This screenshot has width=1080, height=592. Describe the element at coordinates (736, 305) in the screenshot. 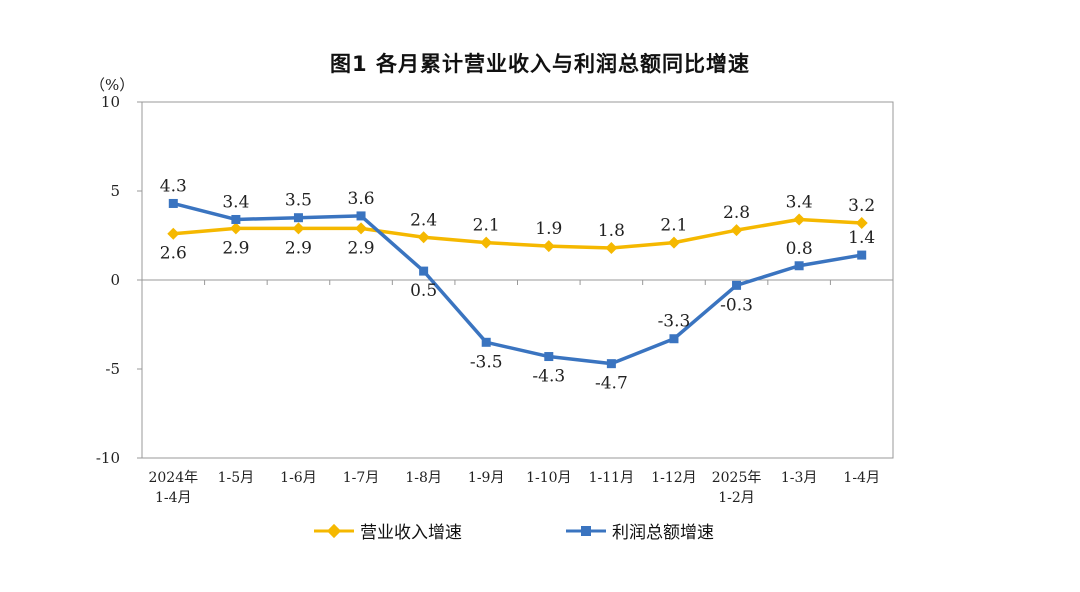

I see `series-1-data-label: -0.3` at that location.